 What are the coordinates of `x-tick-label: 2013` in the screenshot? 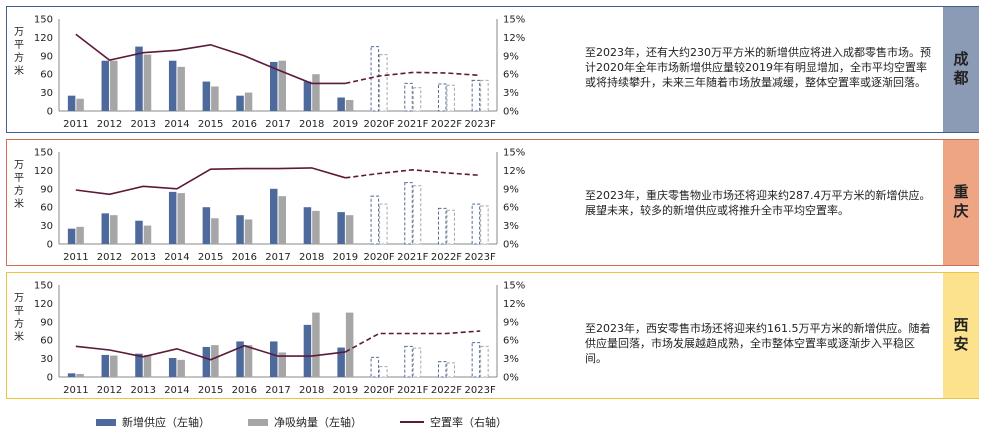 It's located at (143, 257).